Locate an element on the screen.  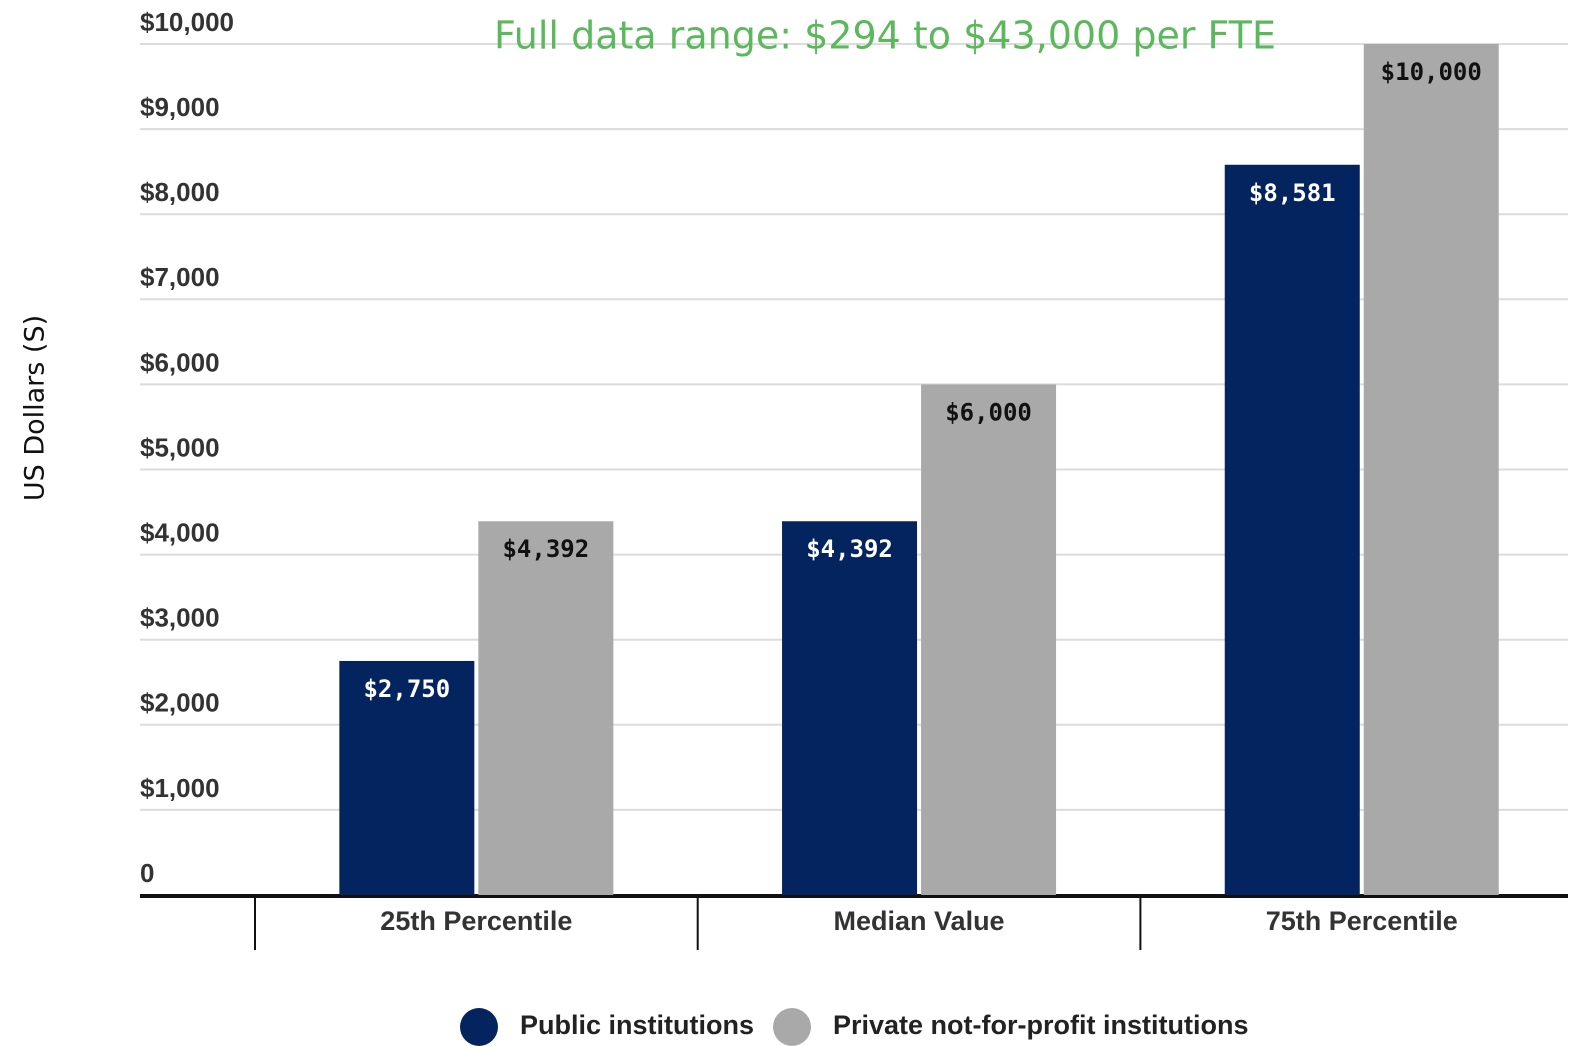
y-tick-label: $9,000 is located at coordinates (180, 107).